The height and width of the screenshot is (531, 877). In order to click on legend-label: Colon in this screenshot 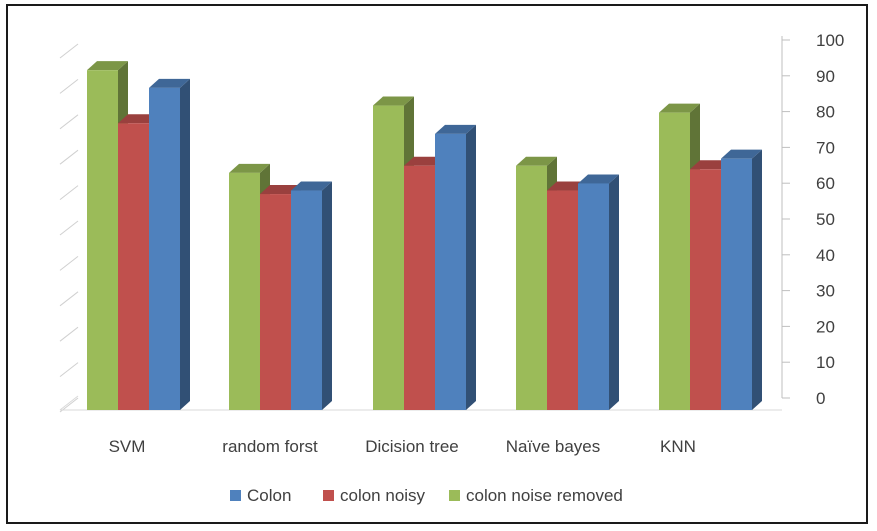, I will do `click(269, 495)`.